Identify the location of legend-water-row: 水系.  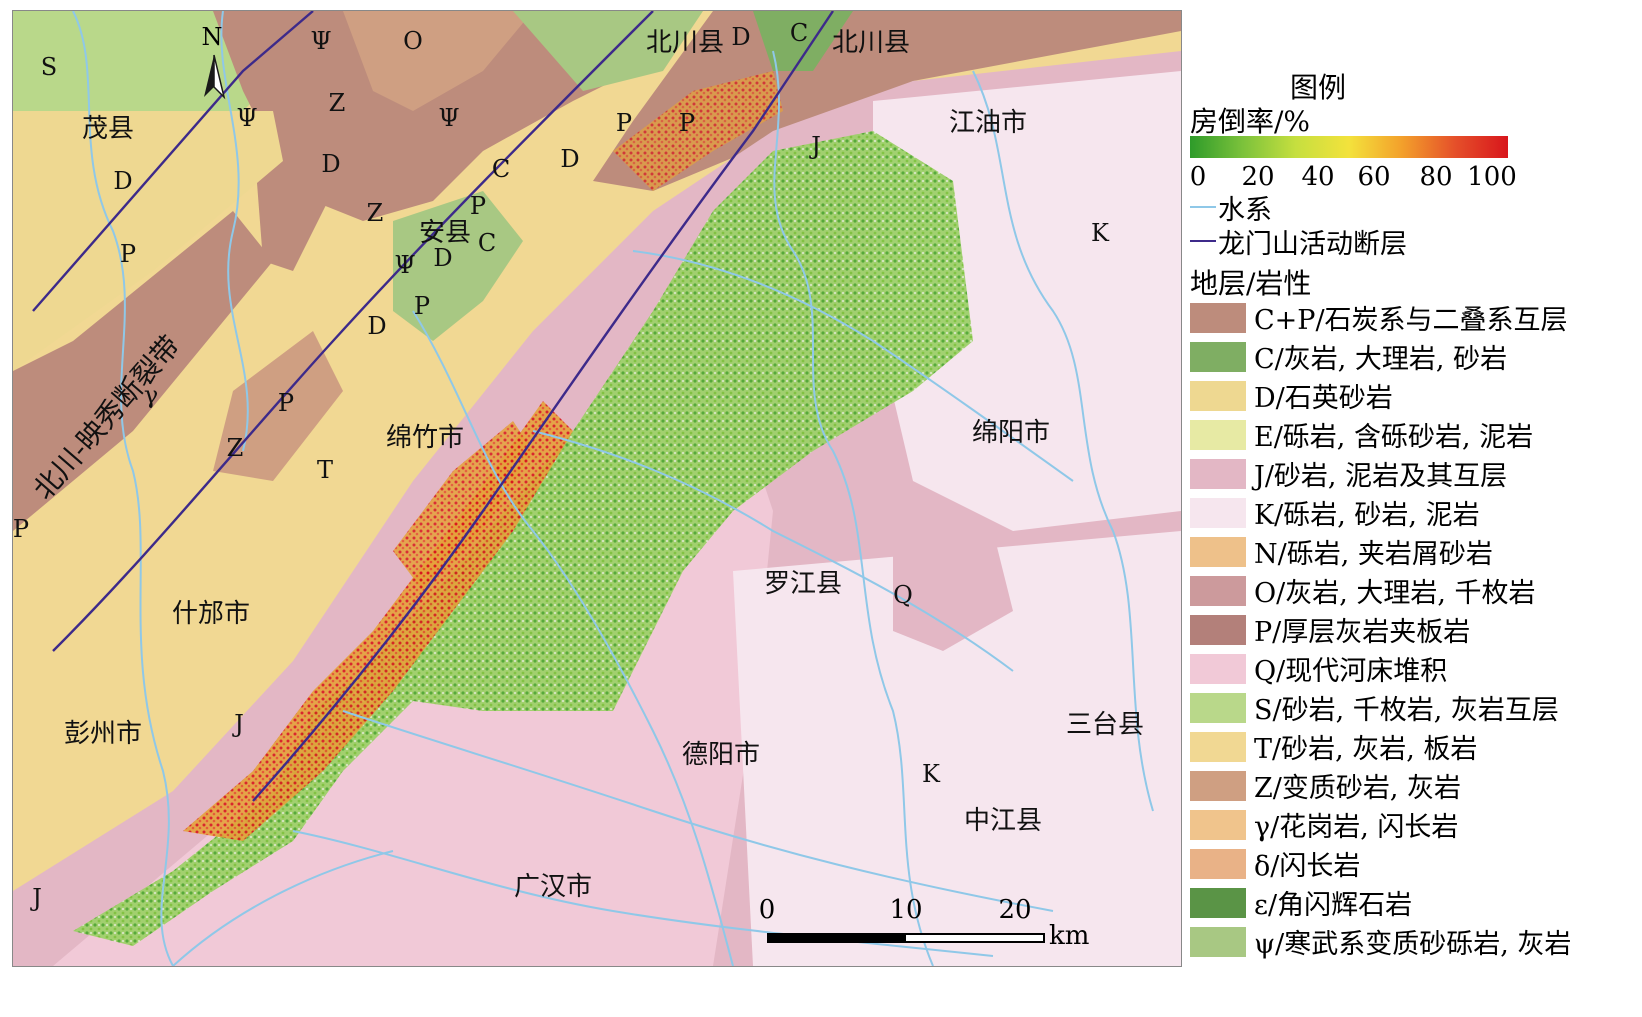
(1231, 209).